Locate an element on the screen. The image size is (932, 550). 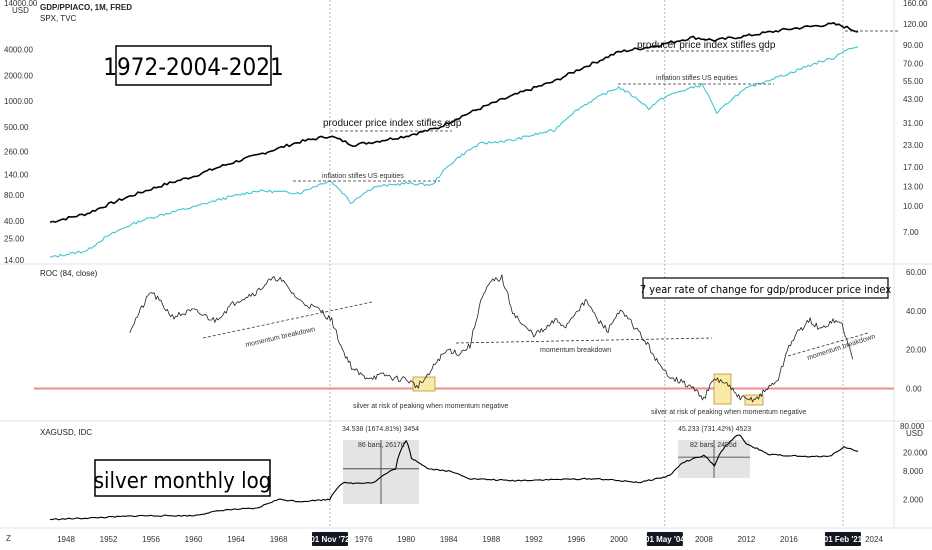
measure-2-bars: 82 bars, 2495d is located at coordinates (713, 445).